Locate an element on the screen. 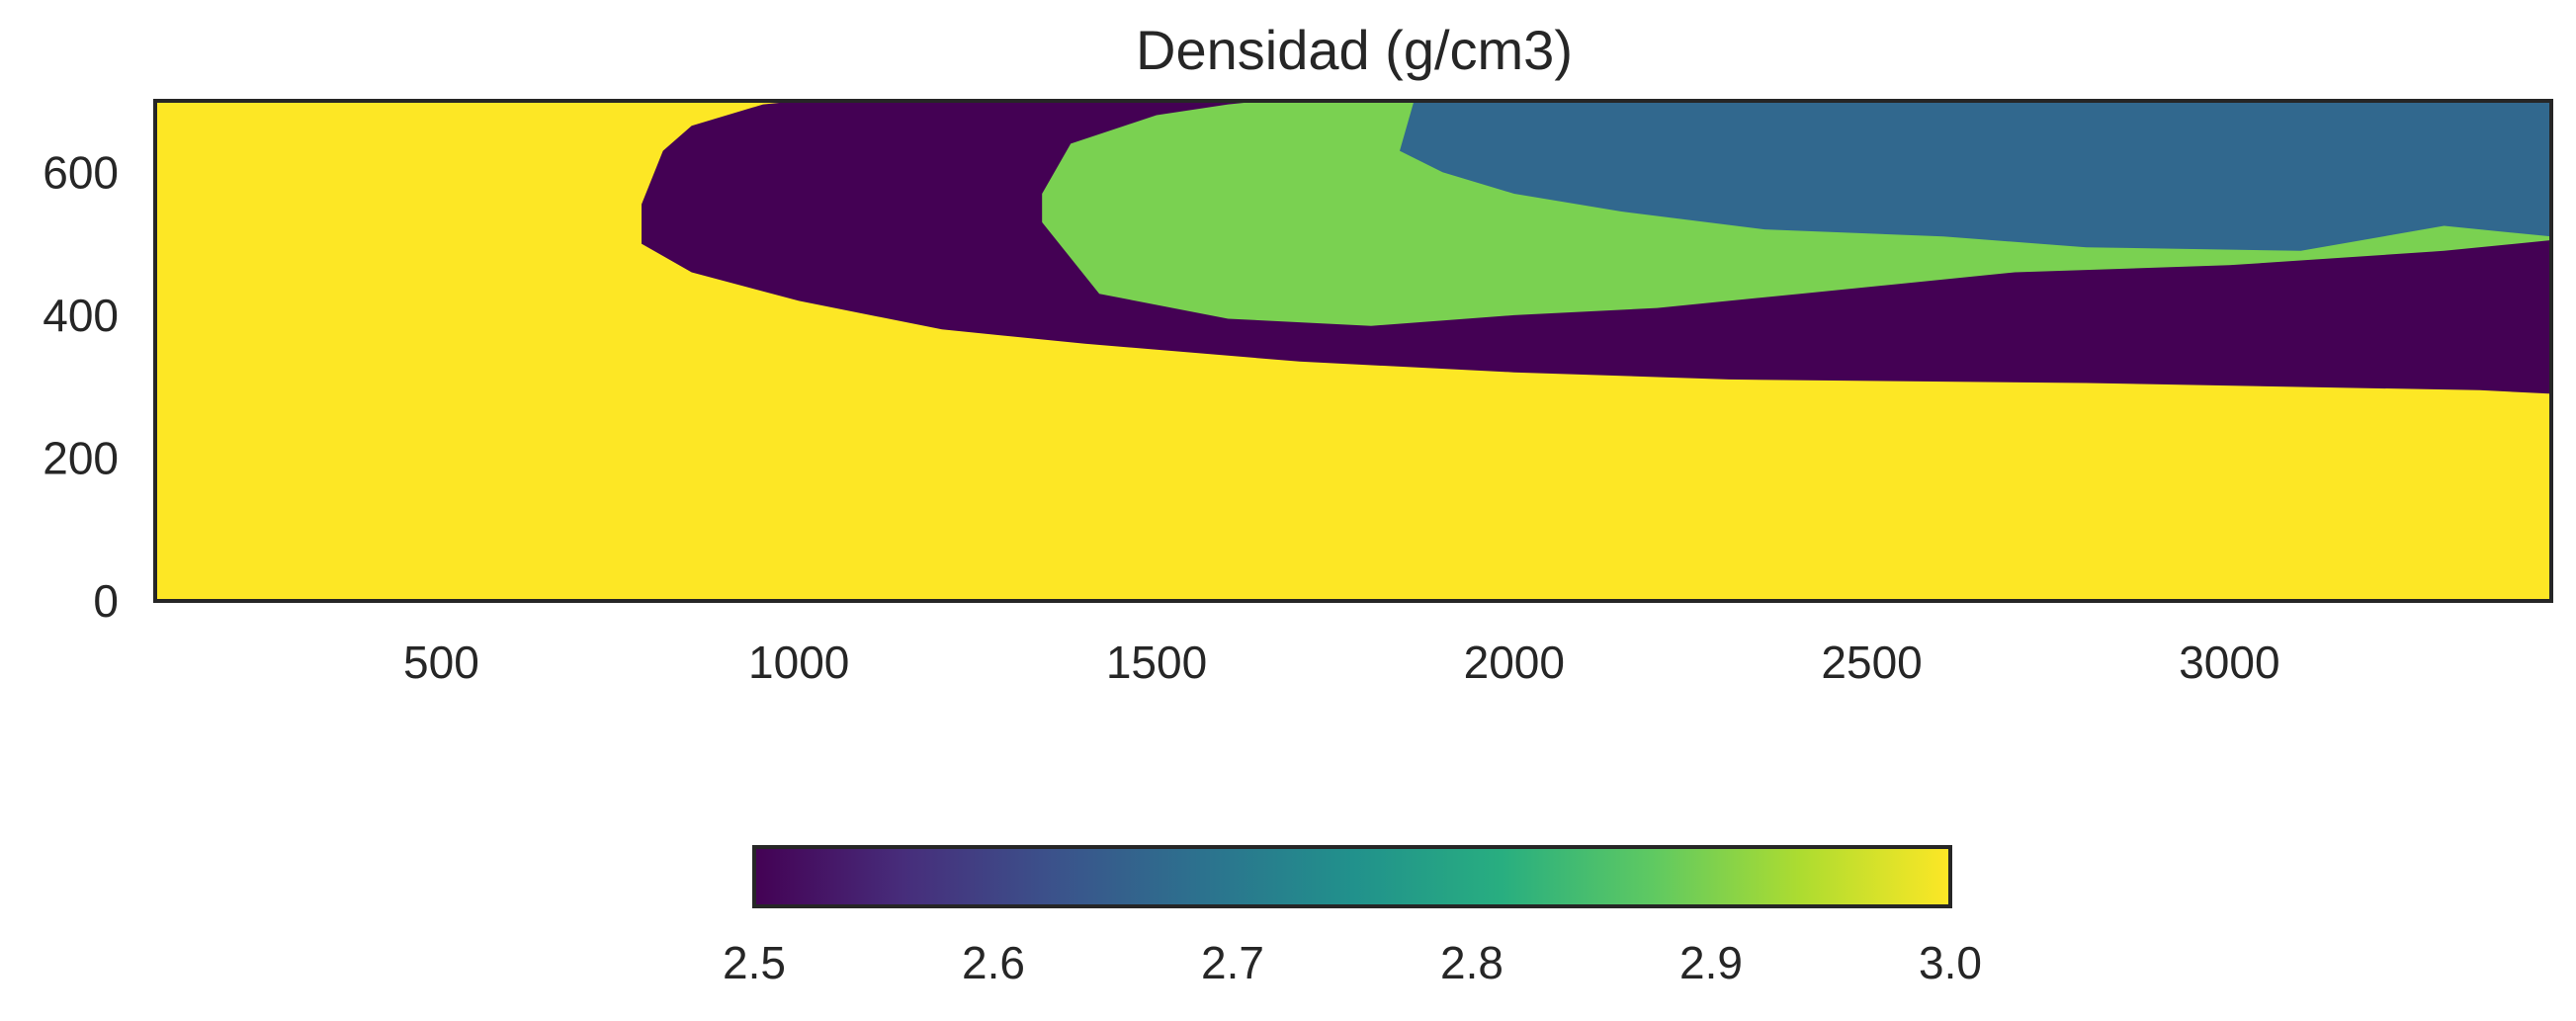 Image resolution: width=2576 pixels, height=1021 pixels. colorbar is located at coordinates (1352, 876).